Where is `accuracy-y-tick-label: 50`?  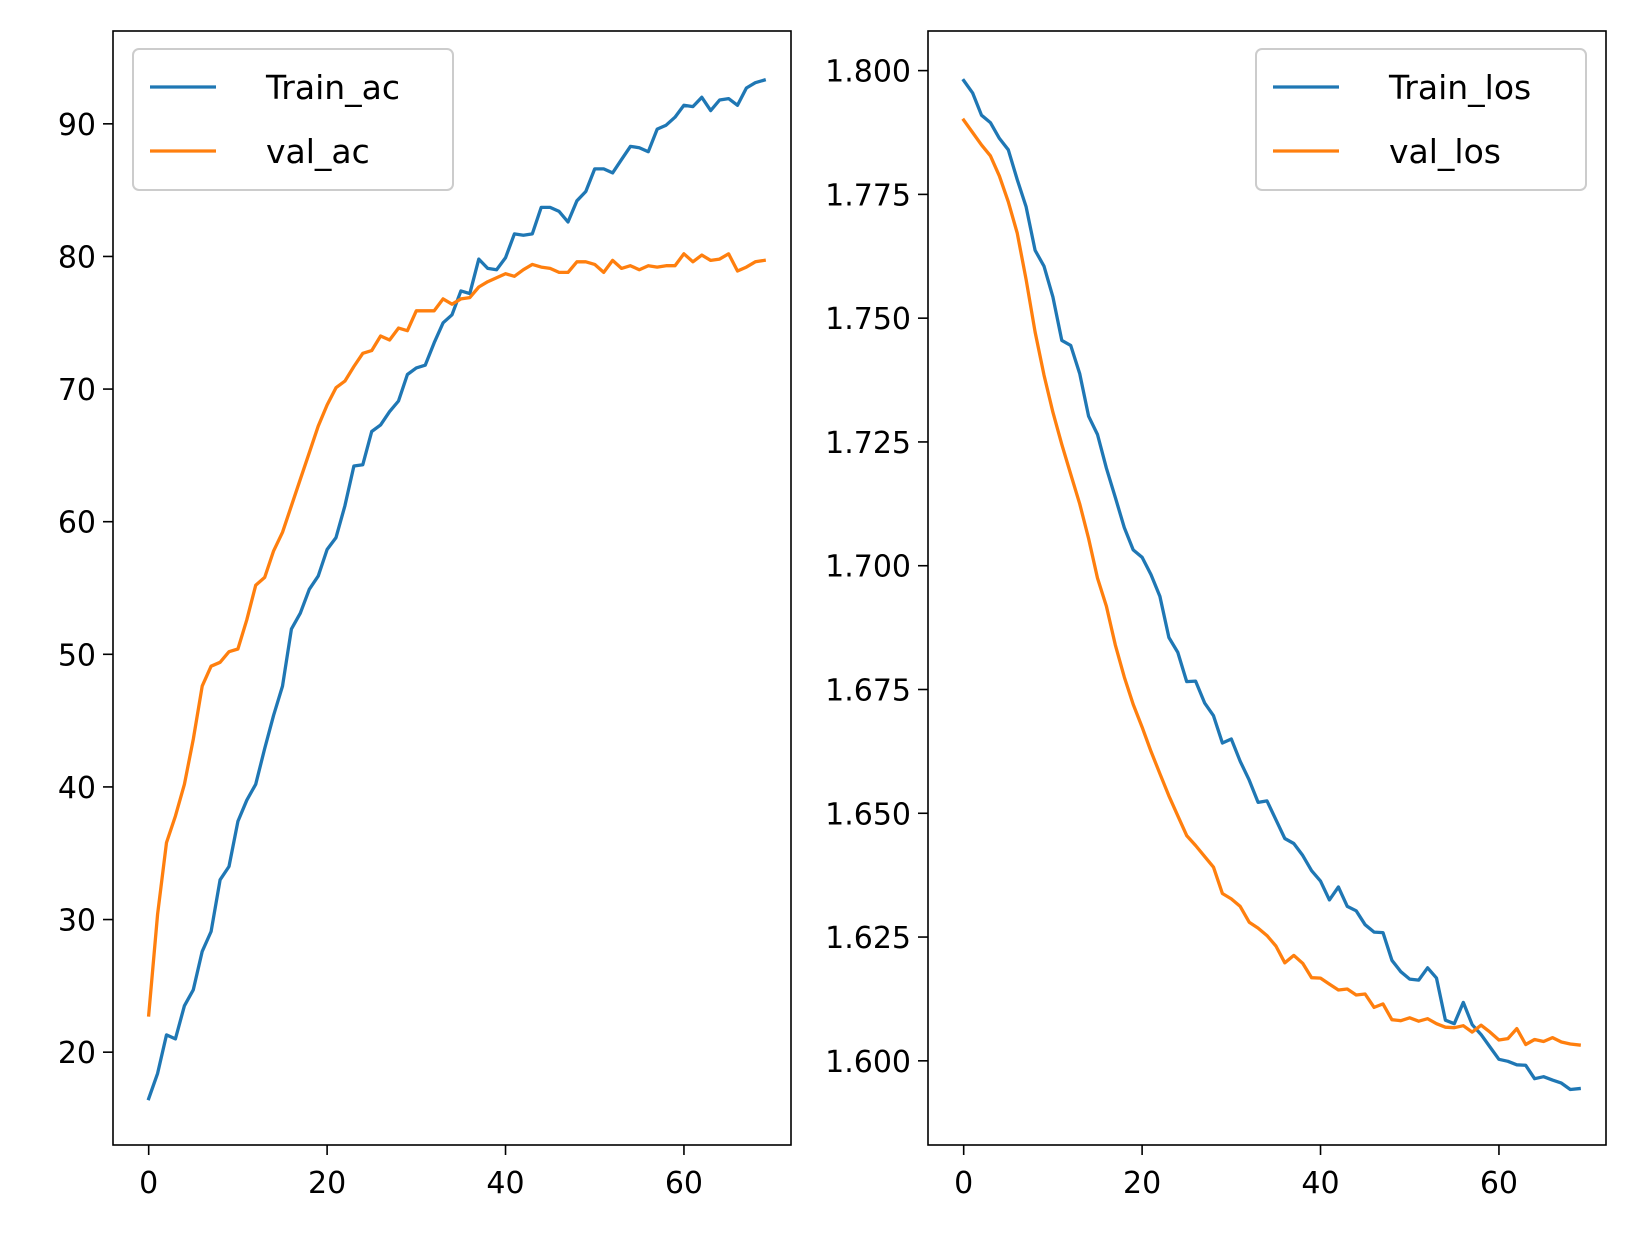
accuracy-y-tick-label: 50 is located at coordinates (77, 655).